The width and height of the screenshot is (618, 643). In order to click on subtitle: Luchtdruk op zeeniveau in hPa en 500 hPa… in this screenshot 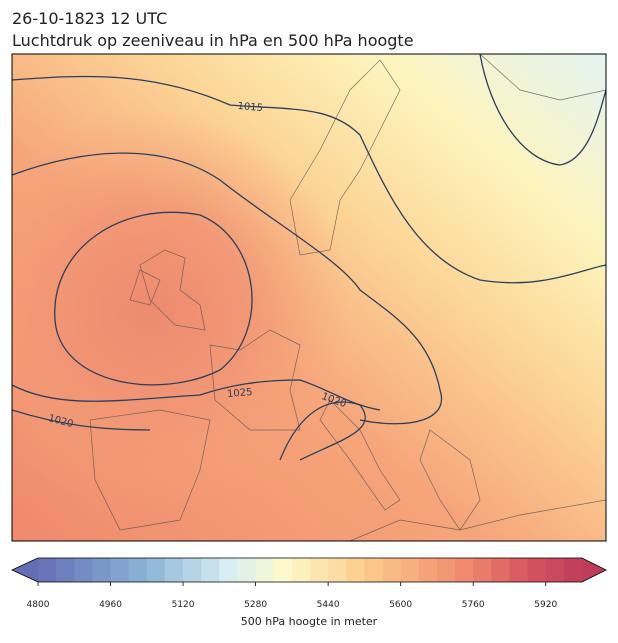, I will do `click(213, 40)`.